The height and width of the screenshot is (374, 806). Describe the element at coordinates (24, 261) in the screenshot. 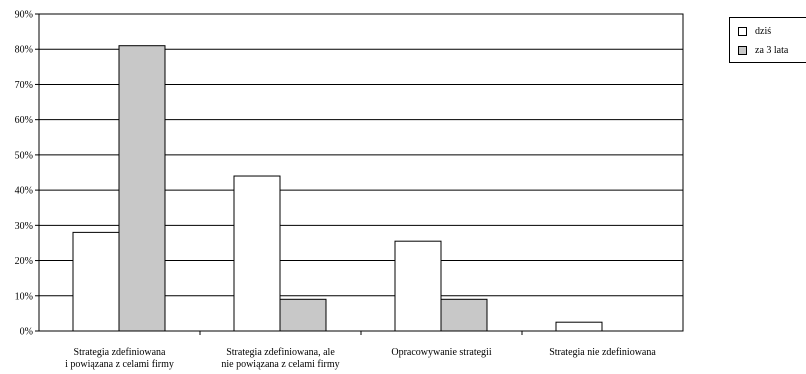

I see `y-tick-label: 20%` at that location.